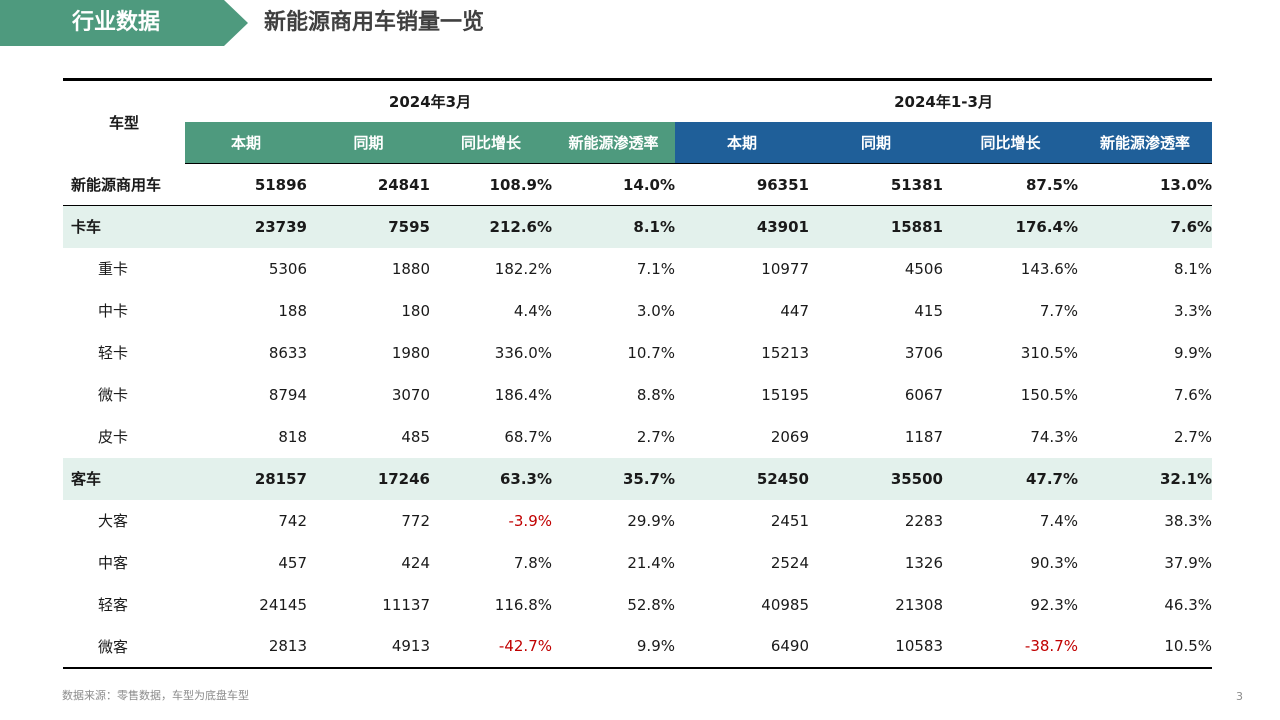  What do you see at coordinates (287, 394) in the screenshot?
I see `table-cell: 8794` at bounding box center [287, 394].